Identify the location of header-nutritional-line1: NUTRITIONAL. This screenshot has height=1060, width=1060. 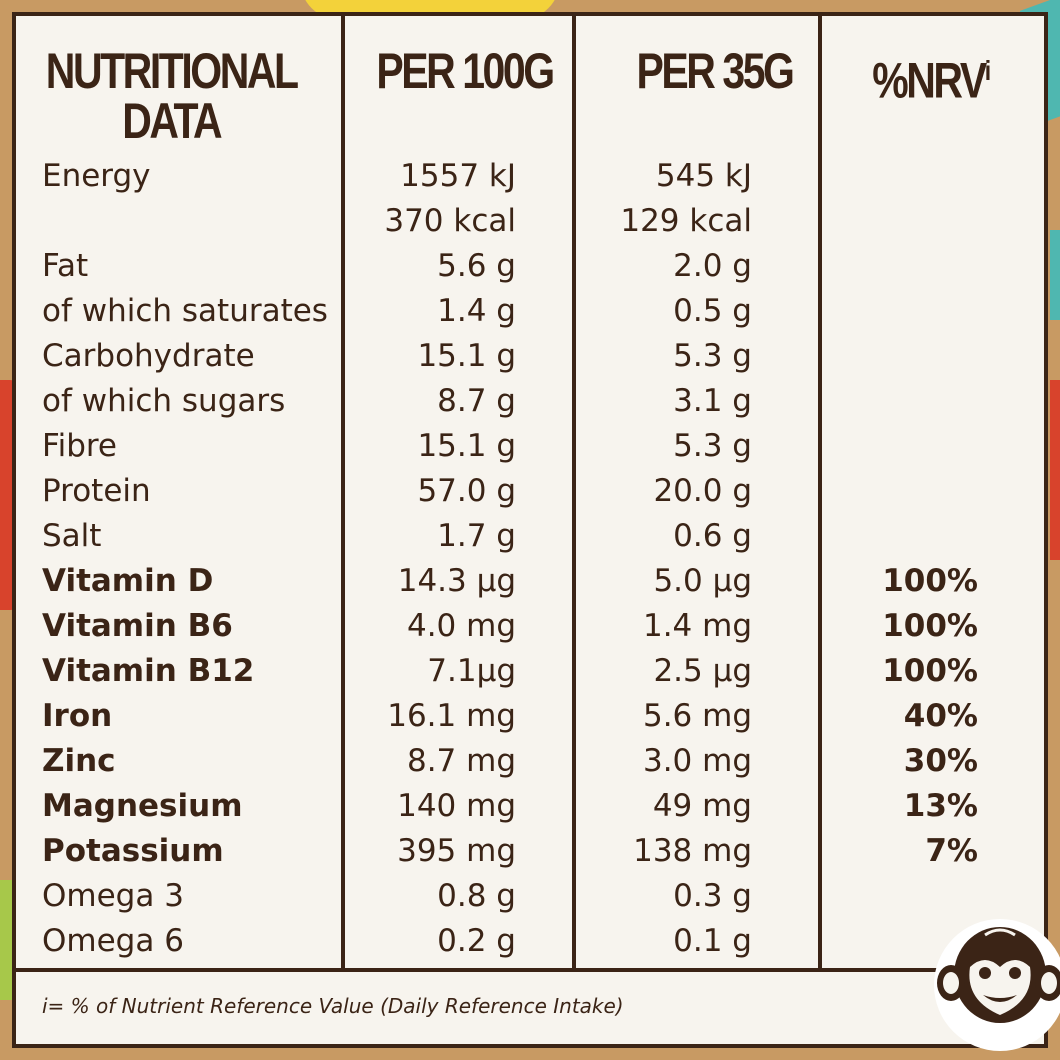
(172, 71).